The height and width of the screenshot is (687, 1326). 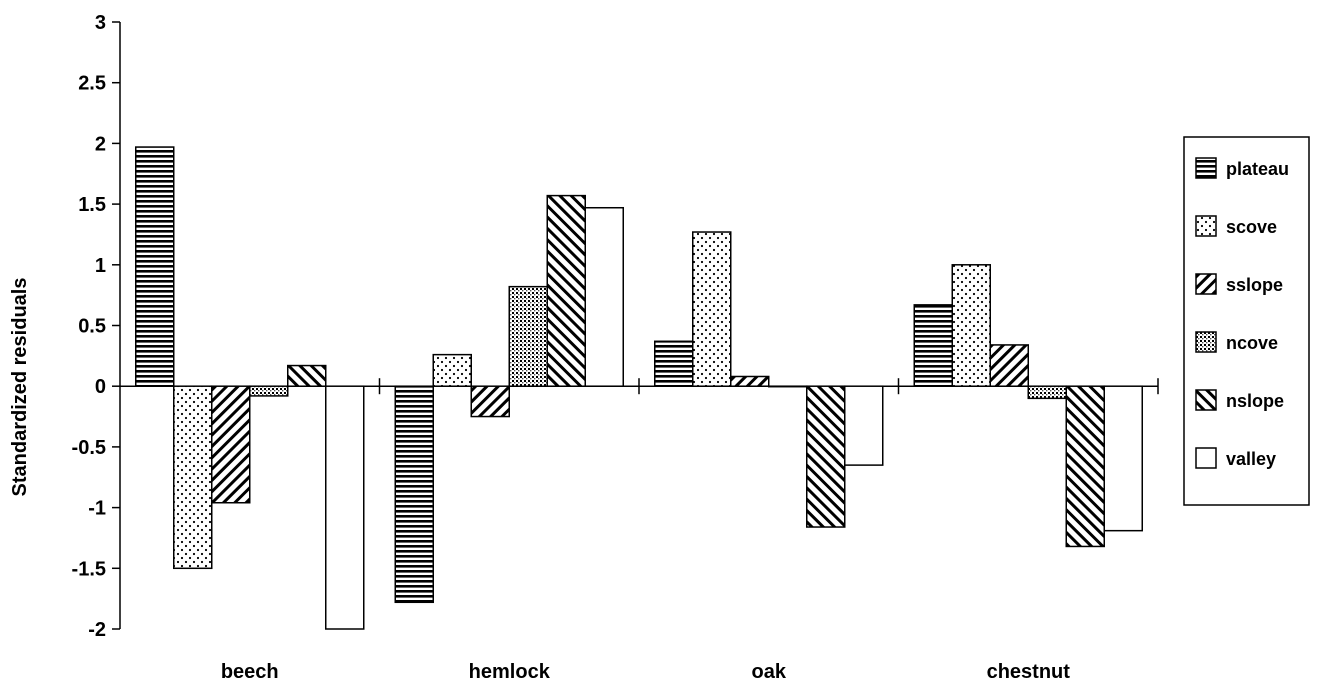 I want to click on y-tick-label: 1.5, so click(x=92, y=205).